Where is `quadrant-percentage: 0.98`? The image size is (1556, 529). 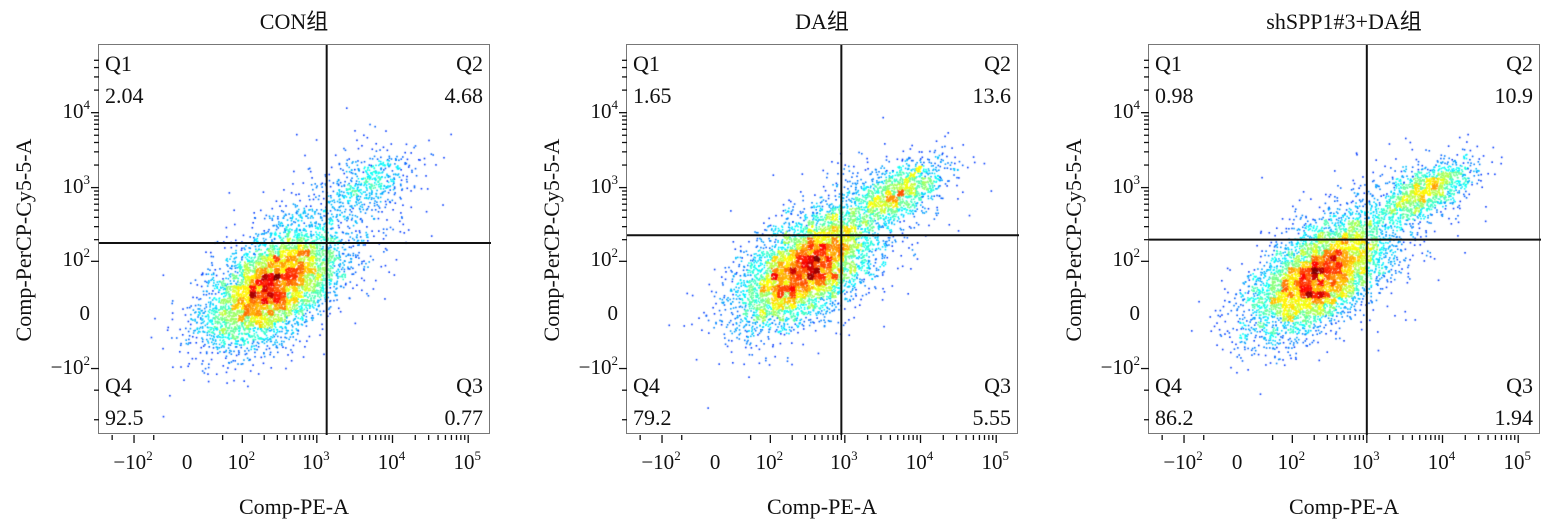 quadrant-percentage: 0.98 is located at coordinates (1174, 95).